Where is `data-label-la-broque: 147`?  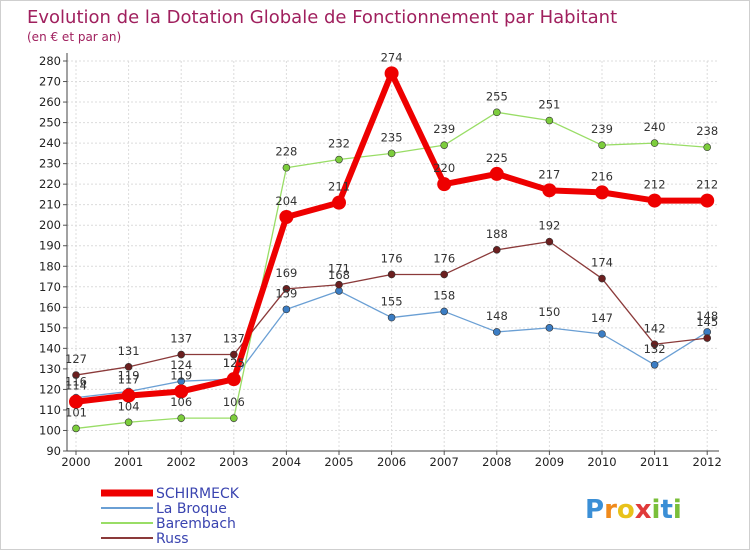 data-label-la-broque: 147 is located at coordinates (602, 318).